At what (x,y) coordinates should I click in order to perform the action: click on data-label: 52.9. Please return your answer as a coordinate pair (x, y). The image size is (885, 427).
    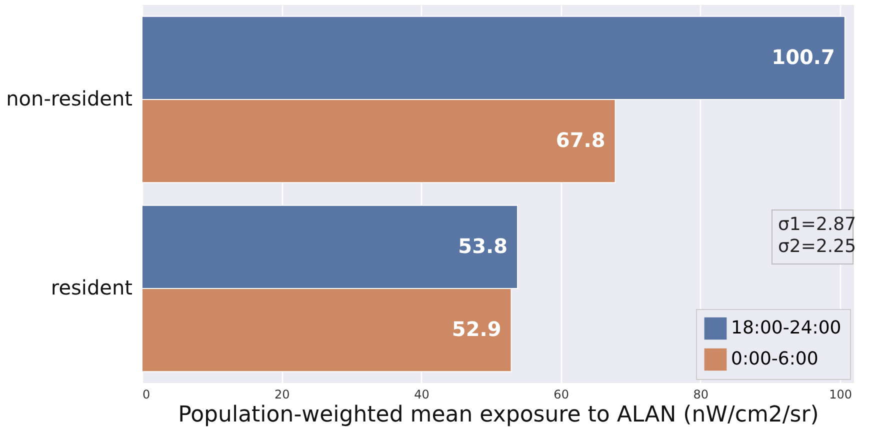
    Looking at the image, I should click on (477, 329).